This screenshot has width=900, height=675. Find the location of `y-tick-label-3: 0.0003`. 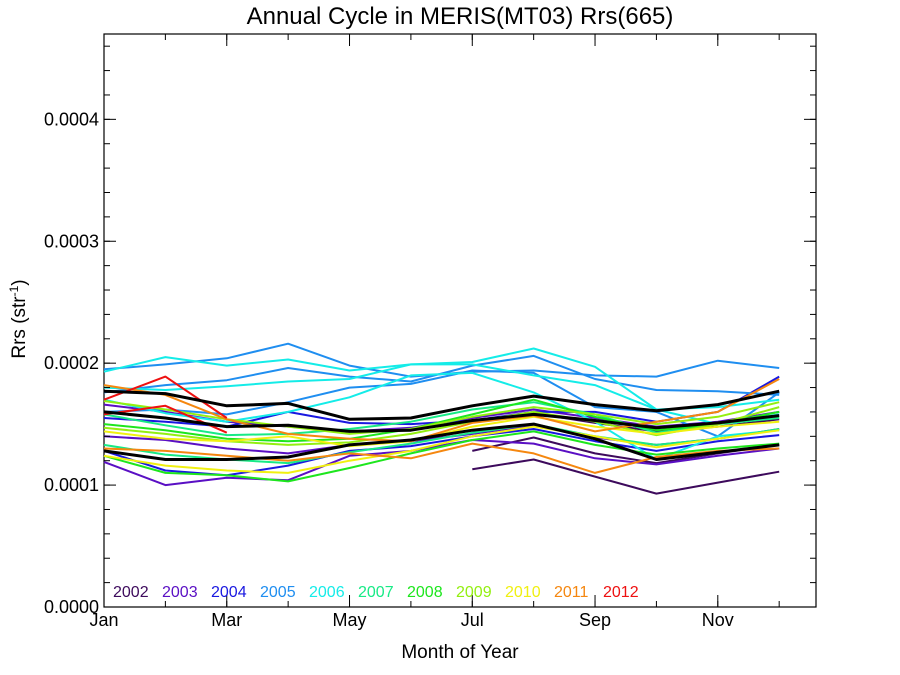

y-tick-label-3: 0.0003 is located at coordinates (71, 241).